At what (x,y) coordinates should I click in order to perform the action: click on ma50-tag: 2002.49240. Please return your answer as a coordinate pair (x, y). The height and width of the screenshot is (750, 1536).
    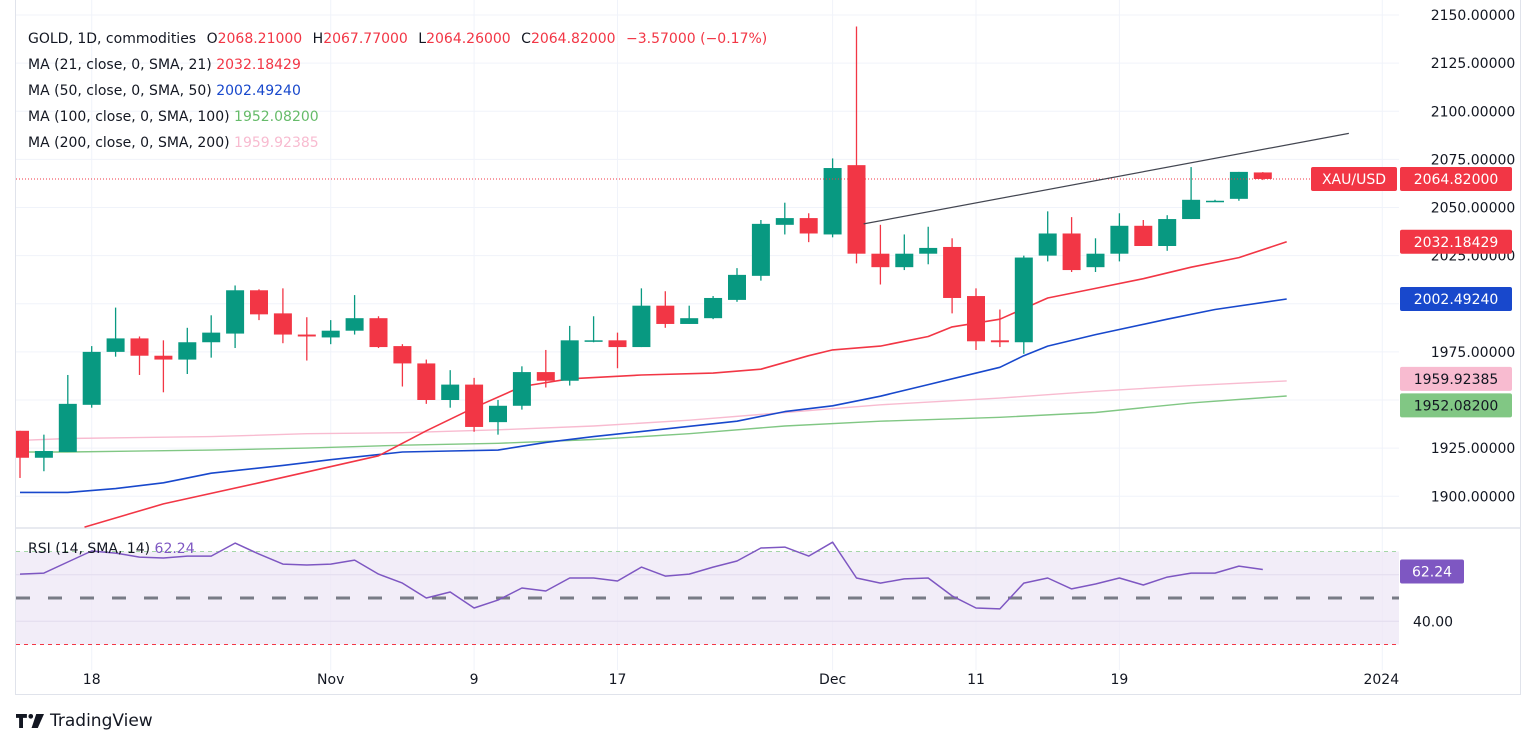
    Looking at the image, I should click on (1456, 298).